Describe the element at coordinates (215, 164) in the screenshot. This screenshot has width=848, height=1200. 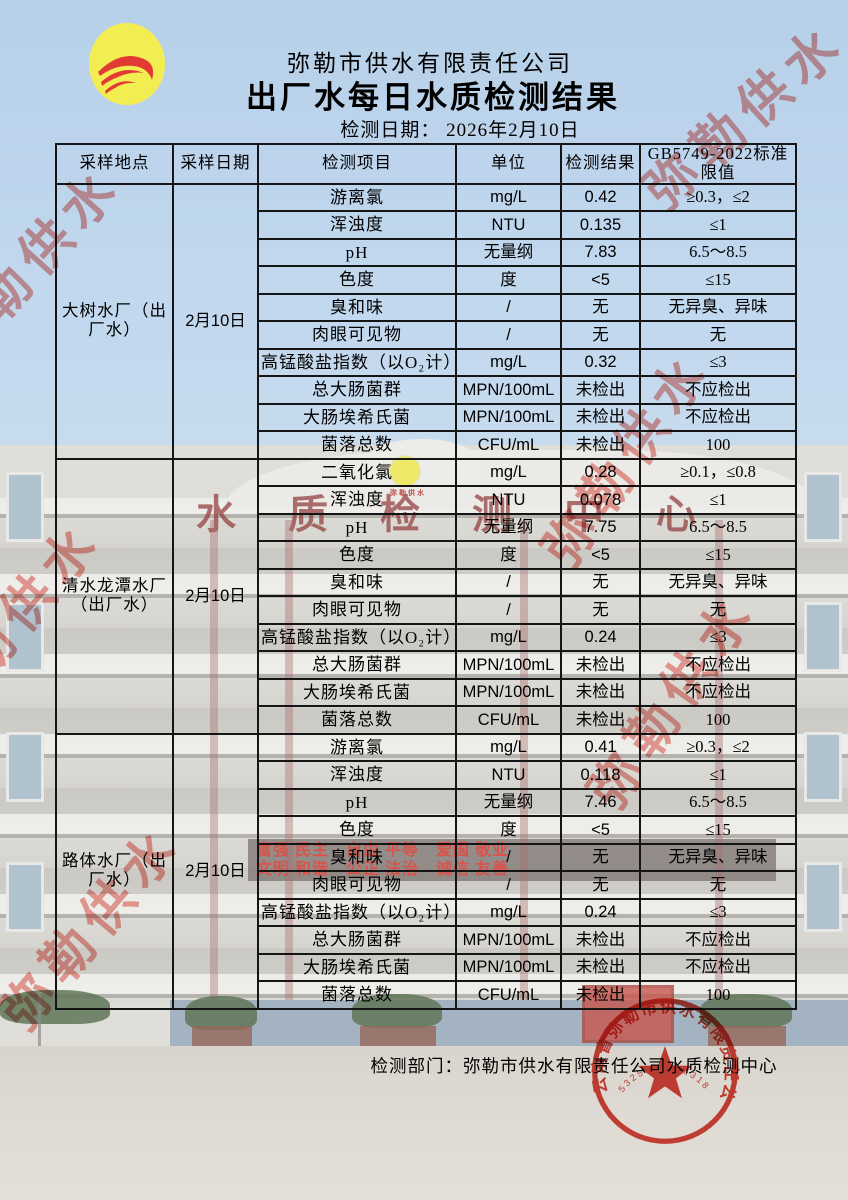
I see `column-header: 采样日期` at that location.